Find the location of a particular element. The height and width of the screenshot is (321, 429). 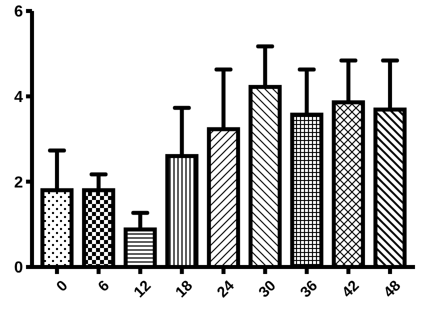

x-tick-label: 36 is located at coordinates (309, 289).